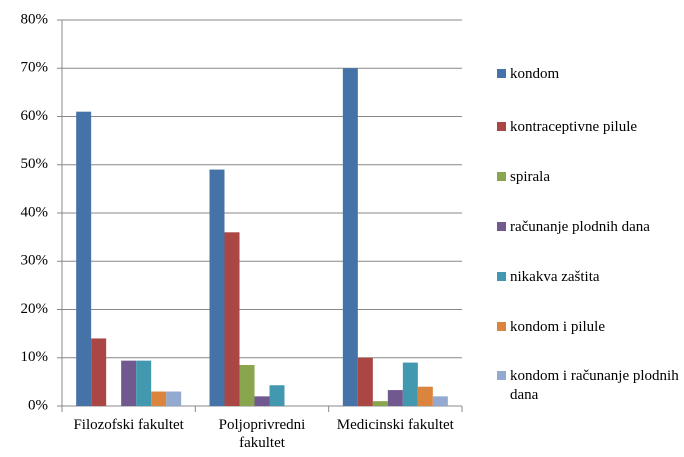  Describe the element at coordinates (35, 19) in the screenshot. I see `y-tick-label: 80%` at that location.